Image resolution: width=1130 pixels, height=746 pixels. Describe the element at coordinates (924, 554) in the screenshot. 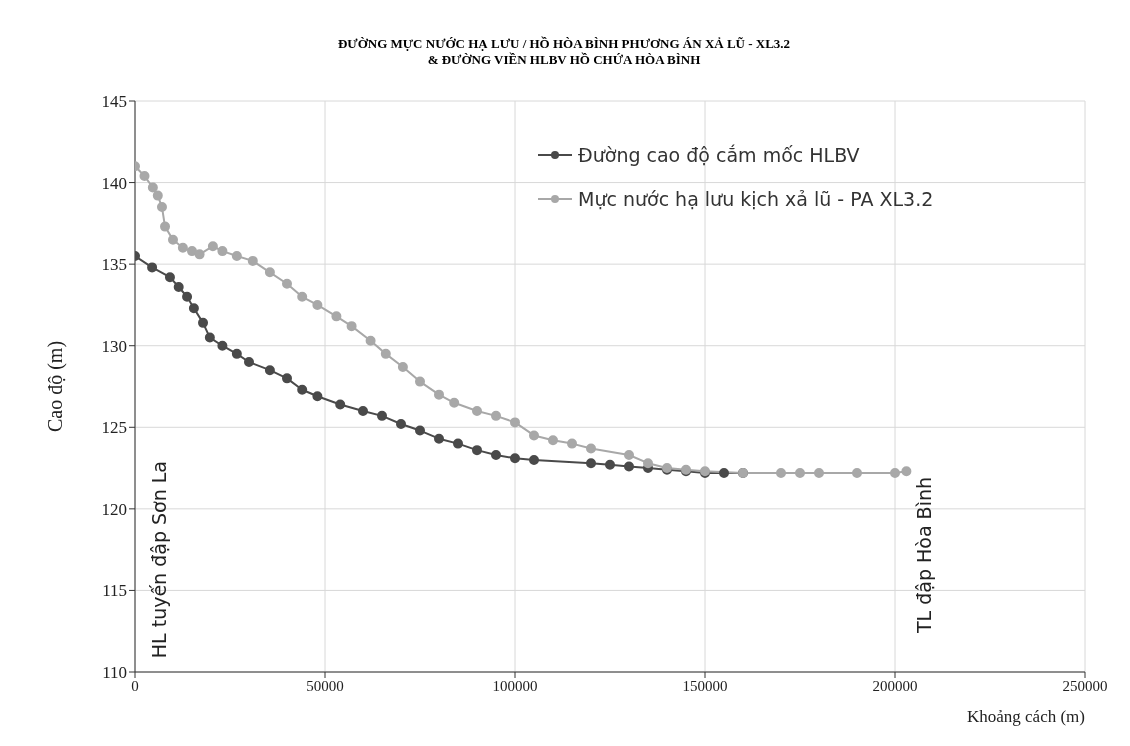

I see `annotation: TL đập Hòa Bình` at that location.